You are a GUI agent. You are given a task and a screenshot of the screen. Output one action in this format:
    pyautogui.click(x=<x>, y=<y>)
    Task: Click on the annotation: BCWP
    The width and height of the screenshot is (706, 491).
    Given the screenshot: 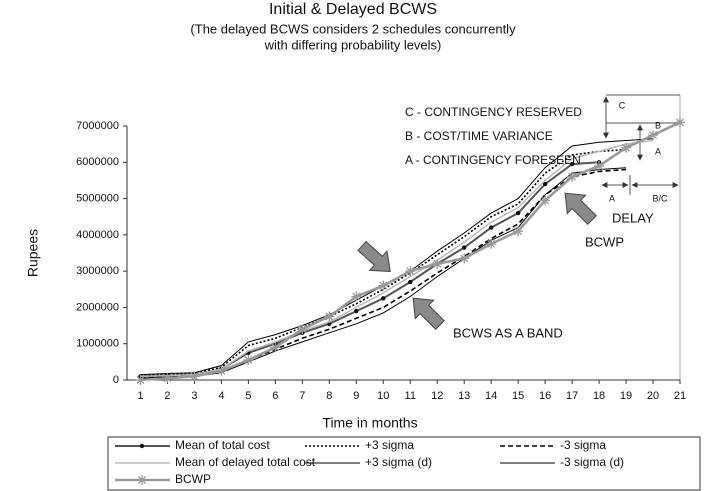 What is the action you would take?
    pyautogui.click(x=604, y=241)
    